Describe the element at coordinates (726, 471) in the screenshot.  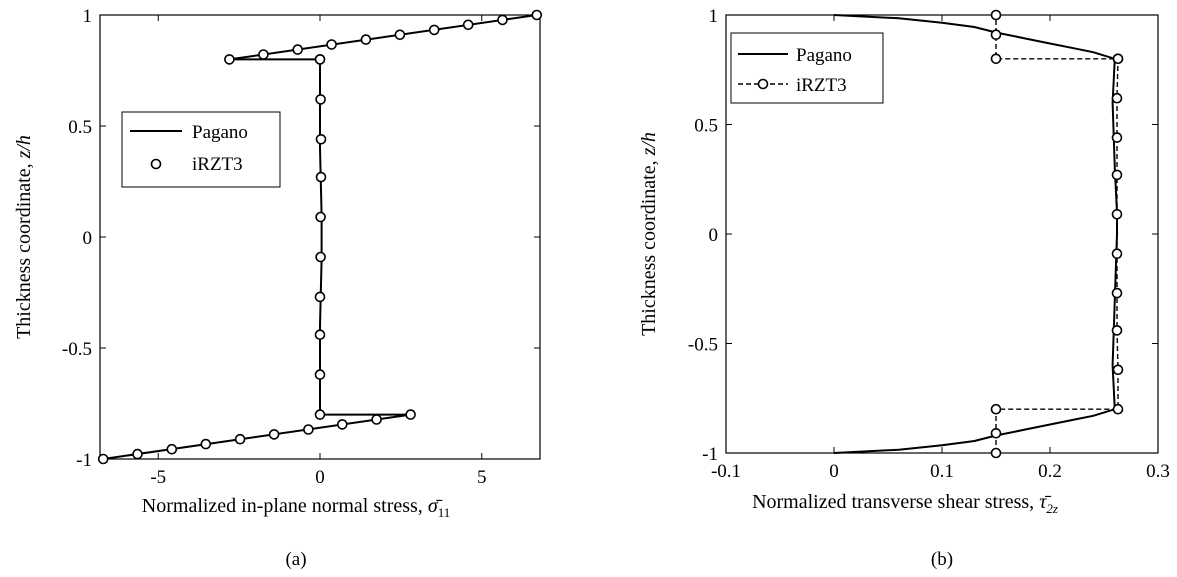
I see `x-tick-label: -0.1` at that location.